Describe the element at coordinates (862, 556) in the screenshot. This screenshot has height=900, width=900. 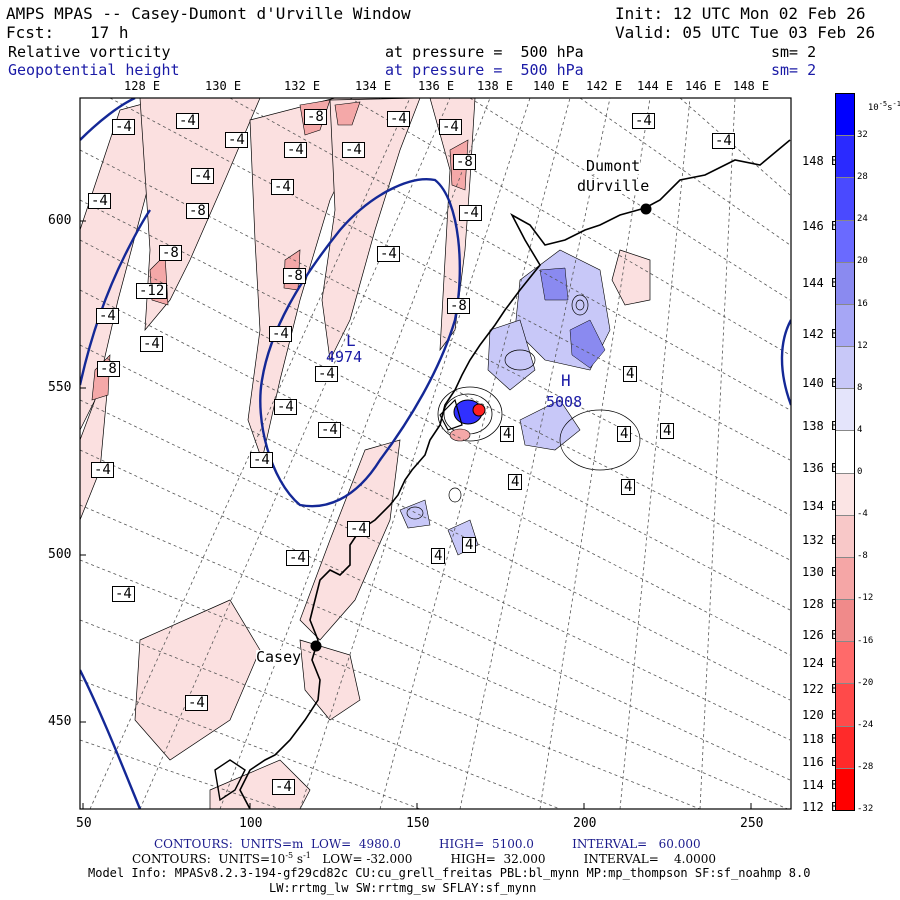
I see `colorbar-tick-label: -8` at that location.